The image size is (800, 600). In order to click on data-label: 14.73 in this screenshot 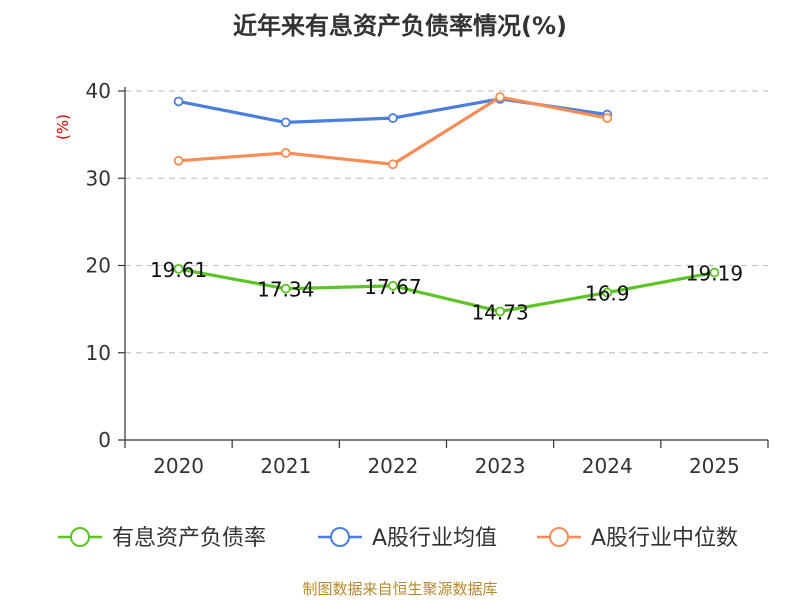, I will do `click(499, 312)`.